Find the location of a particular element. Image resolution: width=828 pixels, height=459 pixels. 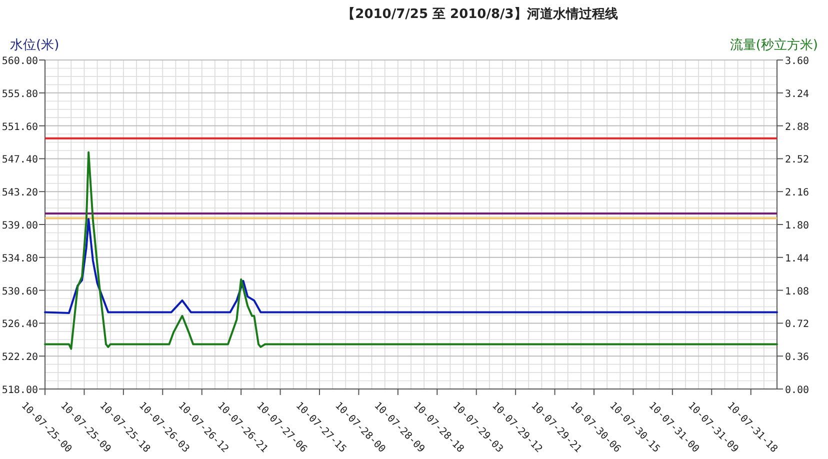

y2-tick-label: 0.36 is located at coordinates (797, 358).